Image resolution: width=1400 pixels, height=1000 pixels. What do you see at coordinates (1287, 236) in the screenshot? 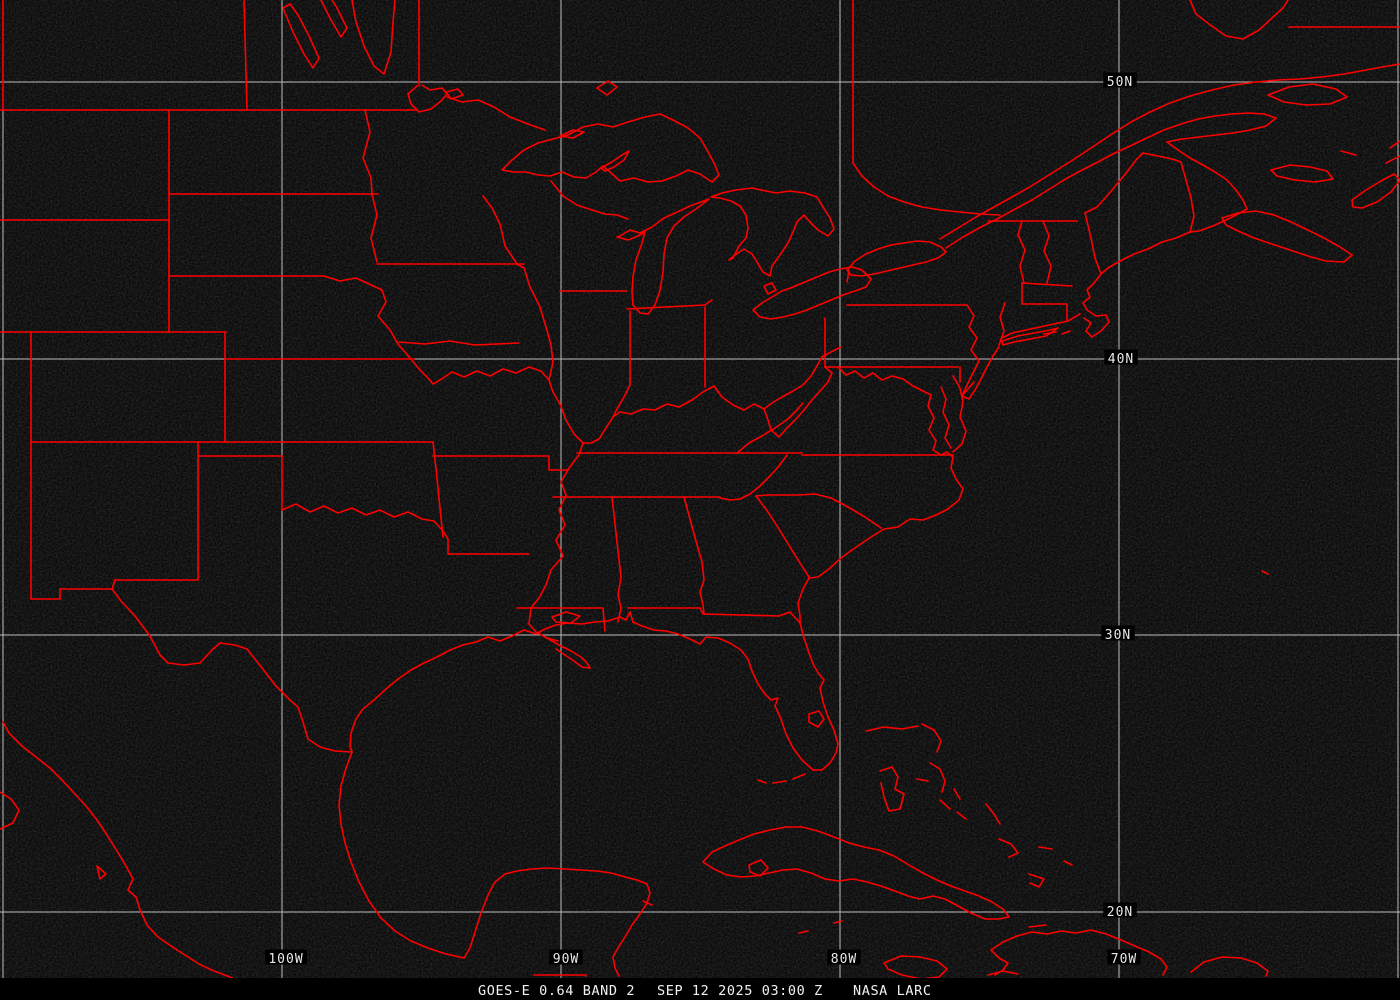
I see `map-path-nova-scotia` at bounding box center [1287, 236].